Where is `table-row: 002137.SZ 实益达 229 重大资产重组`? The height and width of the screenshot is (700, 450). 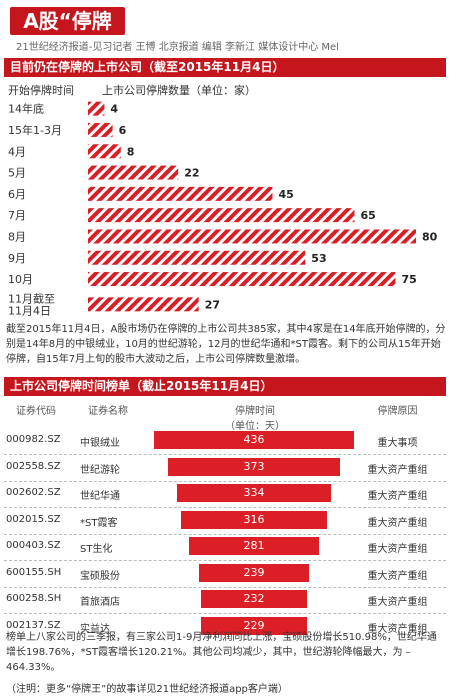
table-row: 002137.SZ 实益达 229 重大资产重组 is located at coordinates (225, 627).